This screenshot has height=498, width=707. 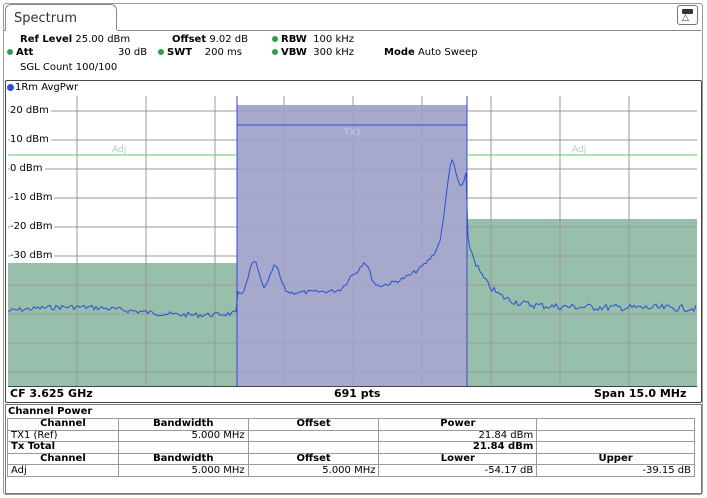 I want to click on table-row: Tx Total 21.84 dBm, so click(x=351, y=447).